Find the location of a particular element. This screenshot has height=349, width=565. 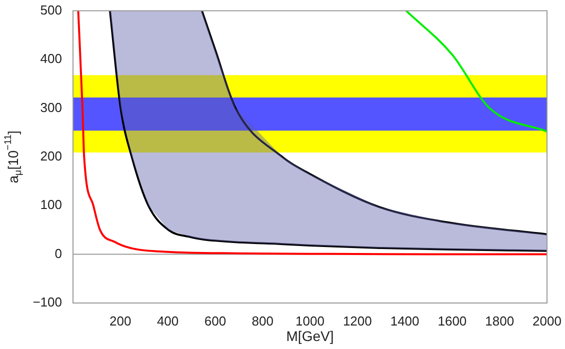

line-series is located at coordinates (476, 71).